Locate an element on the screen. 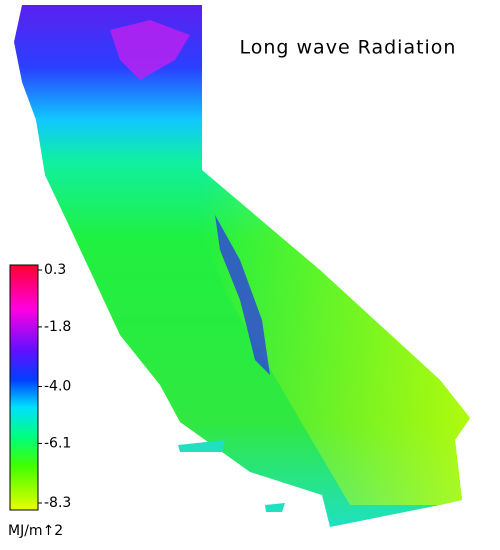  colorbar-tick-label: -8.3 is located at coordinates (57, 503).